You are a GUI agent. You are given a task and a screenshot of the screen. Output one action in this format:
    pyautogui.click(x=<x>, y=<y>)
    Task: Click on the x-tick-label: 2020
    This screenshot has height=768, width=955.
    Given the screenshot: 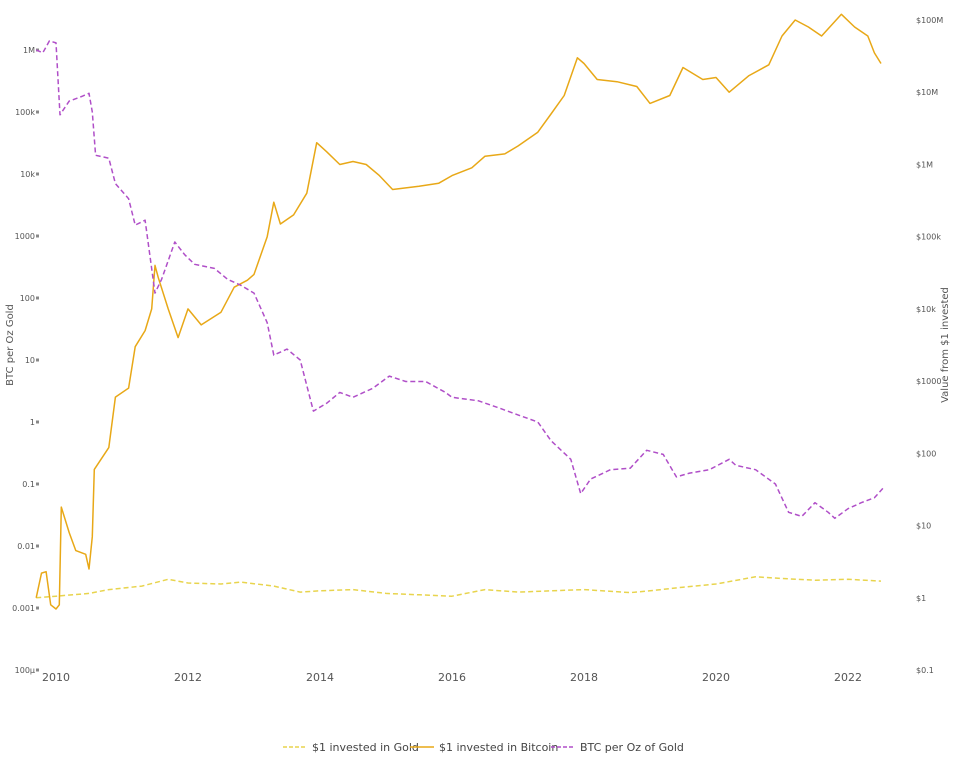 What is the action you would take?
    pyautogui.click(x=716, y=677)
    